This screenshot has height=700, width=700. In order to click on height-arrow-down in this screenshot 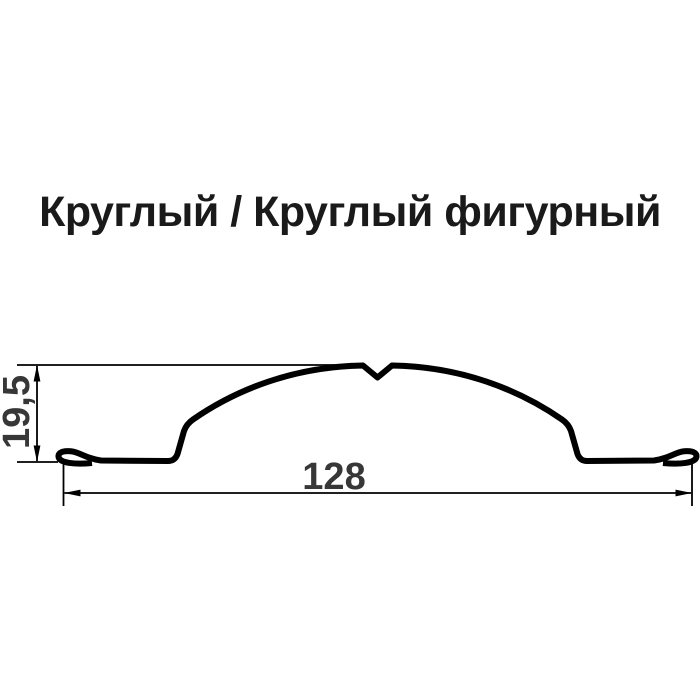, I will do `click(37, 453)`.